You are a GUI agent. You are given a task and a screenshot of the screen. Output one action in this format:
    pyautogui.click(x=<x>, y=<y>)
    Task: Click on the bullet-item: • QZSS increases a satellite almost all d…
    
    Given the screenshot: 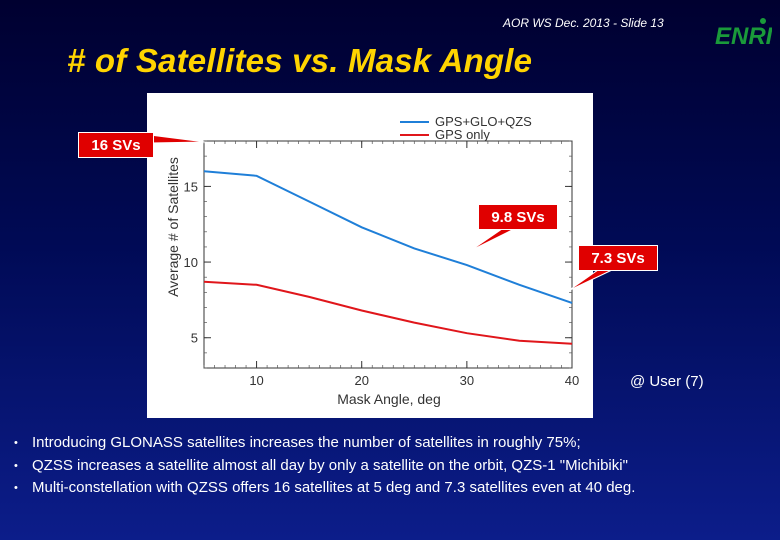 What is the action you would take?
    pyautogui.click(x=394, y=466)
    